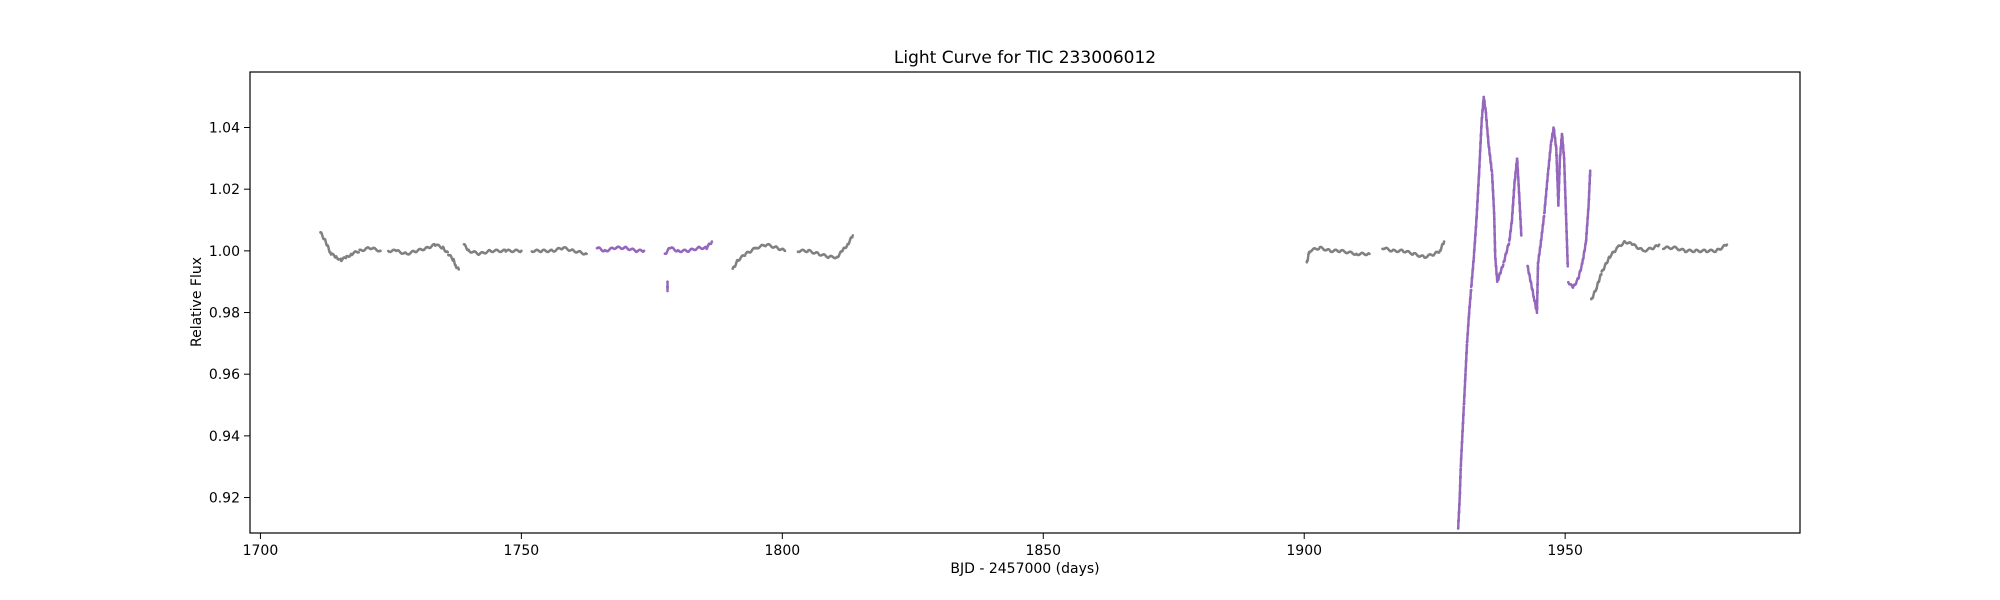  What do you see at coordinates (522, 551) in the screenshot?
I see `x-tick-label: 1750` at bounding box center [522, 551].